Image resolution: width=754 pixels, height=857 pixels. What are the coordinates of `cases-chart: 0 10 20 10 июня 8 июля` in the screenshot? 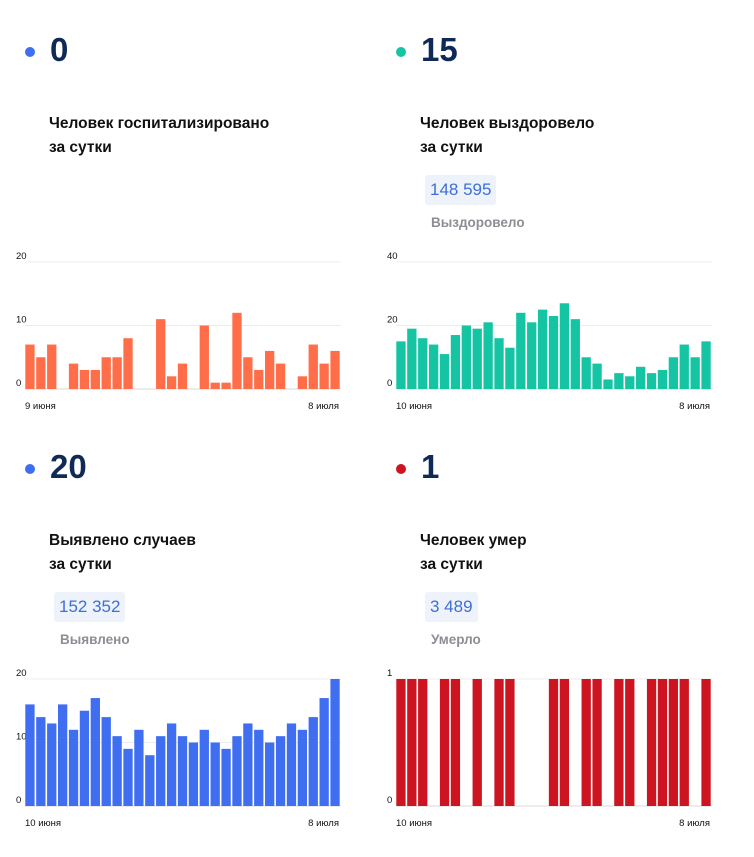 It's located at (178, 748).